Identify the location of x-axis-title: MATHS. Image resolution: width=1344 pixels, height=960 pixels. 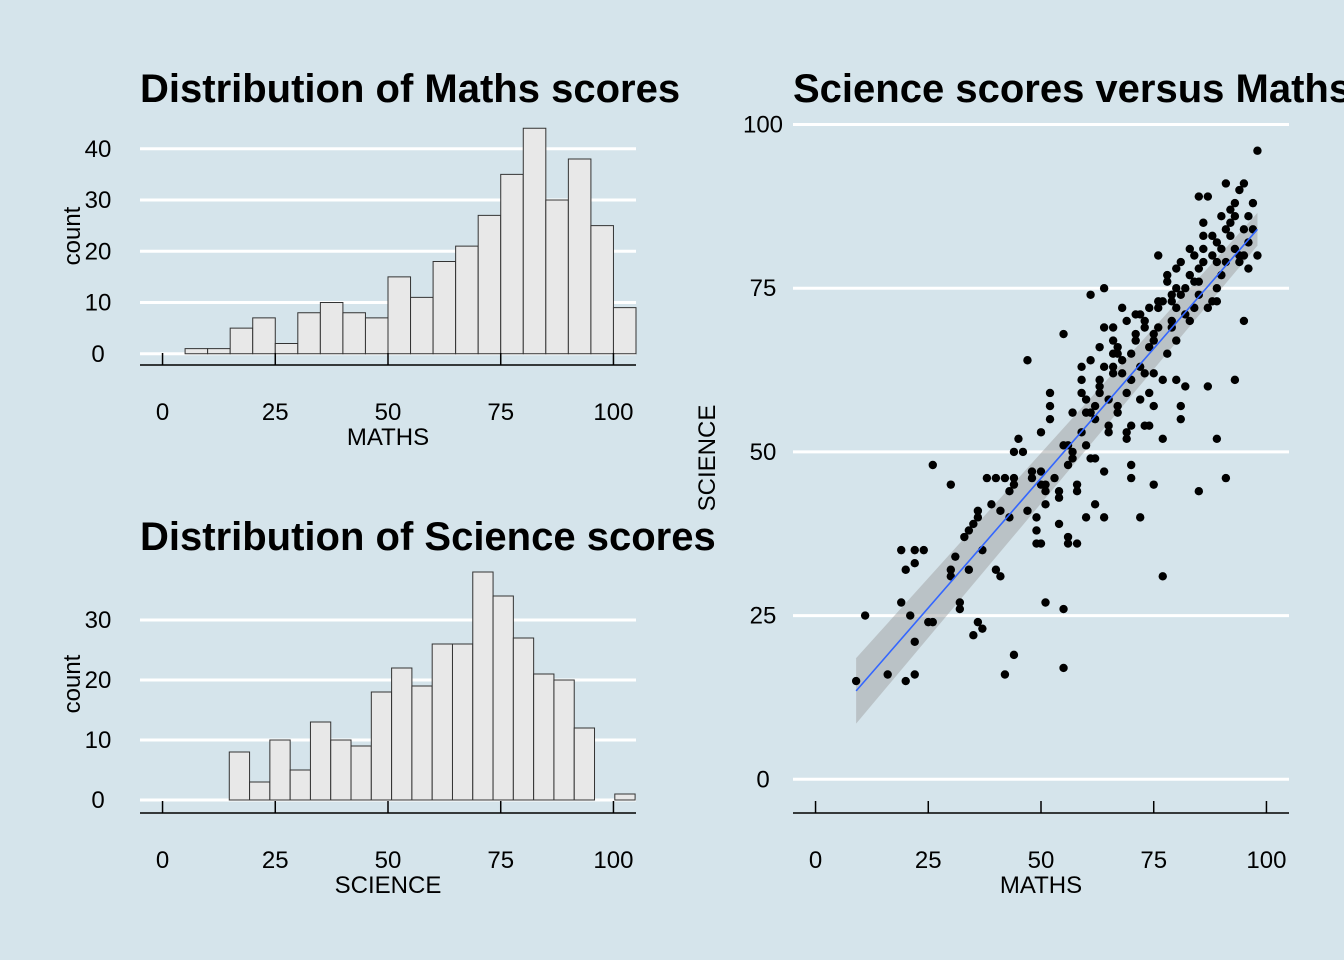
(1041, 885).